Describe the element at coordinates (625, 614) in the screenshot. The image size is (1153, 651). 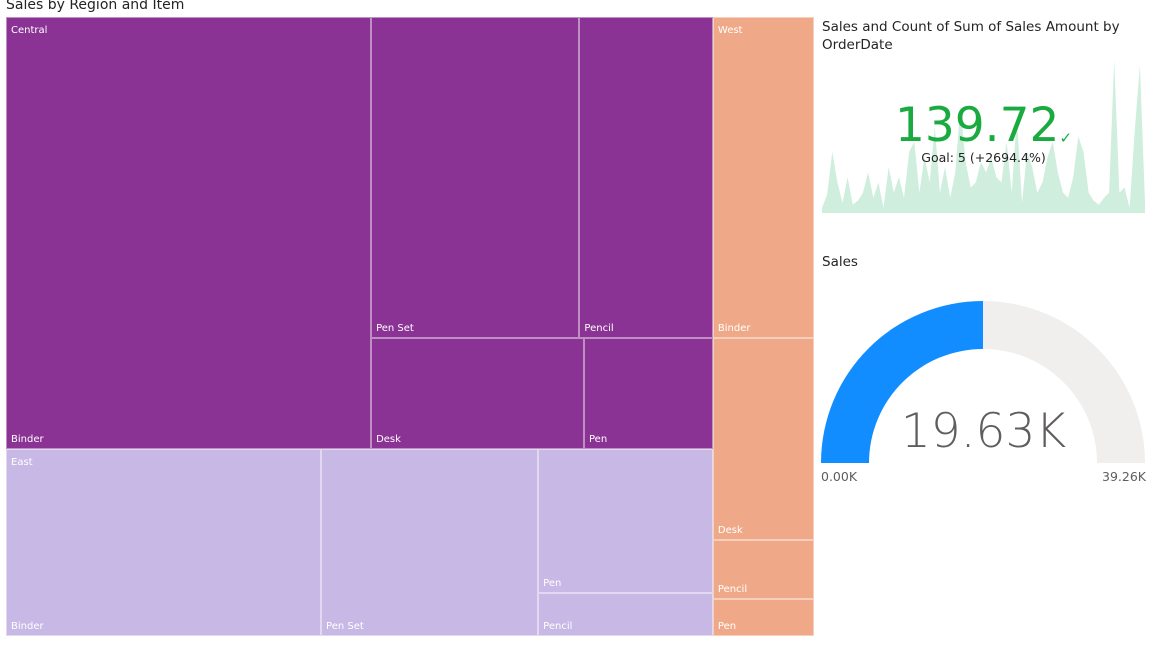
I see `treemap-tile-east-pencil: Pencil` at that location.